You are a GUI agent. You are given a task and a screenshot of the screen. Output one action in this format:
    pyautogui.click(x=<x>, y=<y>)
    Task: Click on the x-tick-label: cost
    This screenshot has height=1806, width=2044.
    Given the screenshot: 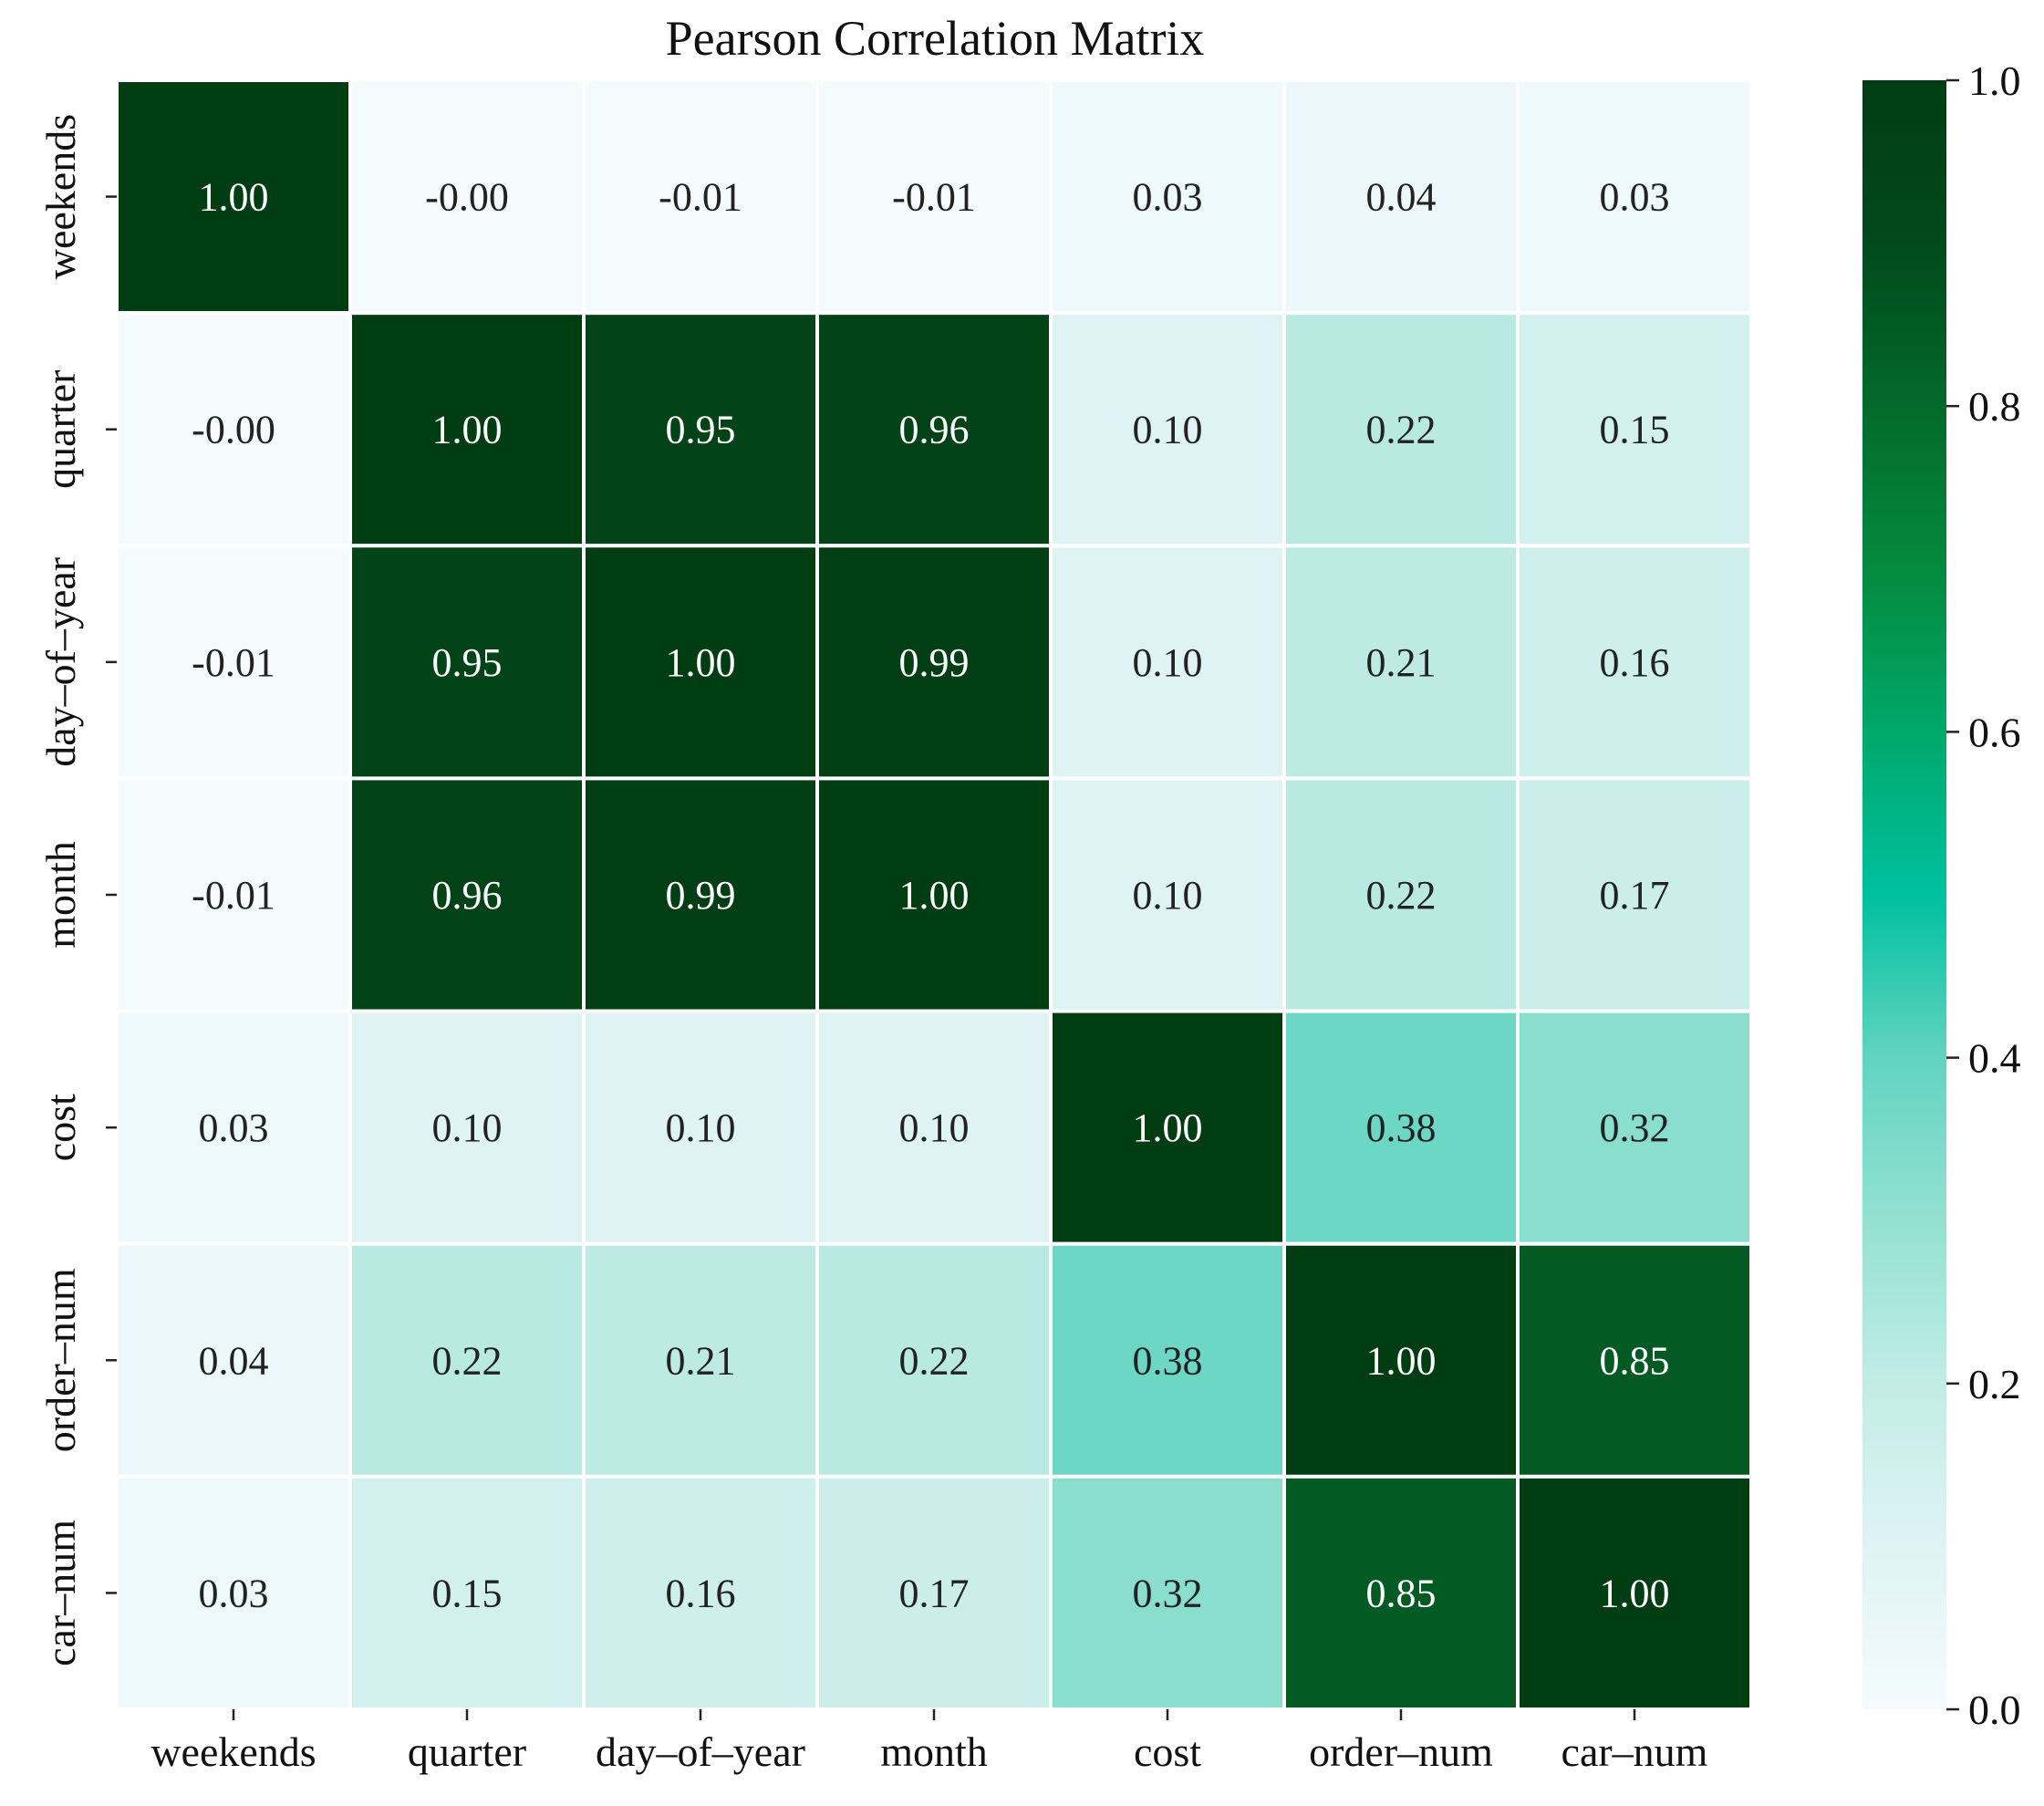 What is the action you would take?
    pyautogui.click(x=1167, y=1752)
    